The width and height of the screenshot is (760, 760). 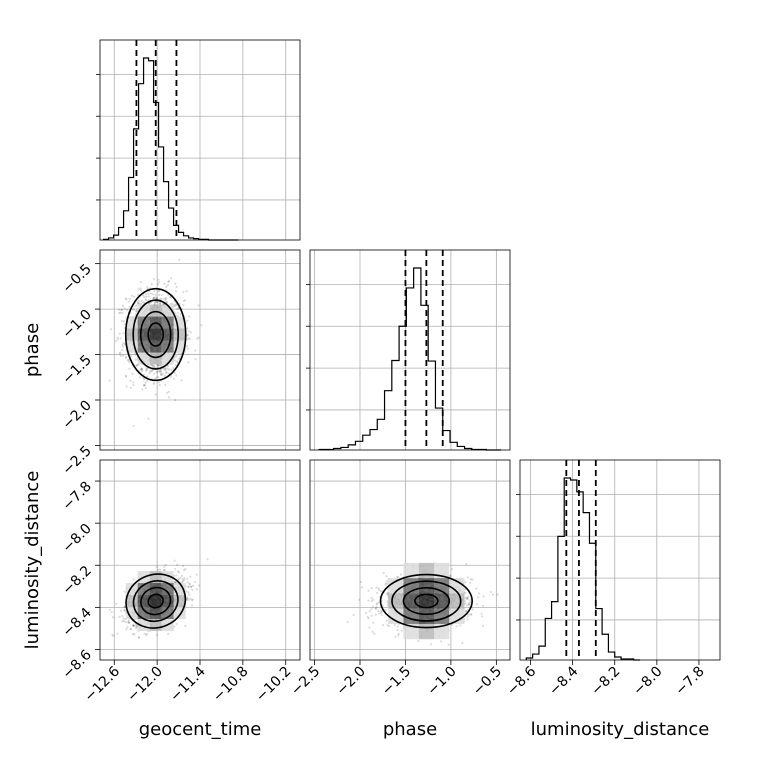 What do you see at coordinates (689, 681) in the screenshot?
I see `x-tick-label-luminosity_distance-4: −7.8` at bounding box center [689, 681].